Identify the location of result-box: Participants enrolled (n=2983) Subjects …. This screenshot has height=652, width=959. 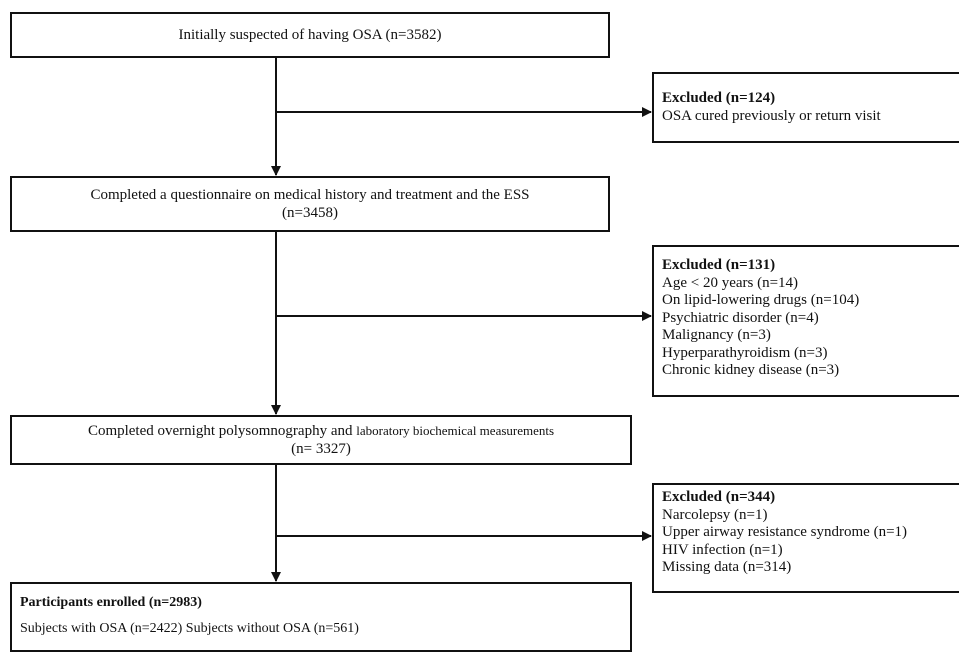
(321, 617).